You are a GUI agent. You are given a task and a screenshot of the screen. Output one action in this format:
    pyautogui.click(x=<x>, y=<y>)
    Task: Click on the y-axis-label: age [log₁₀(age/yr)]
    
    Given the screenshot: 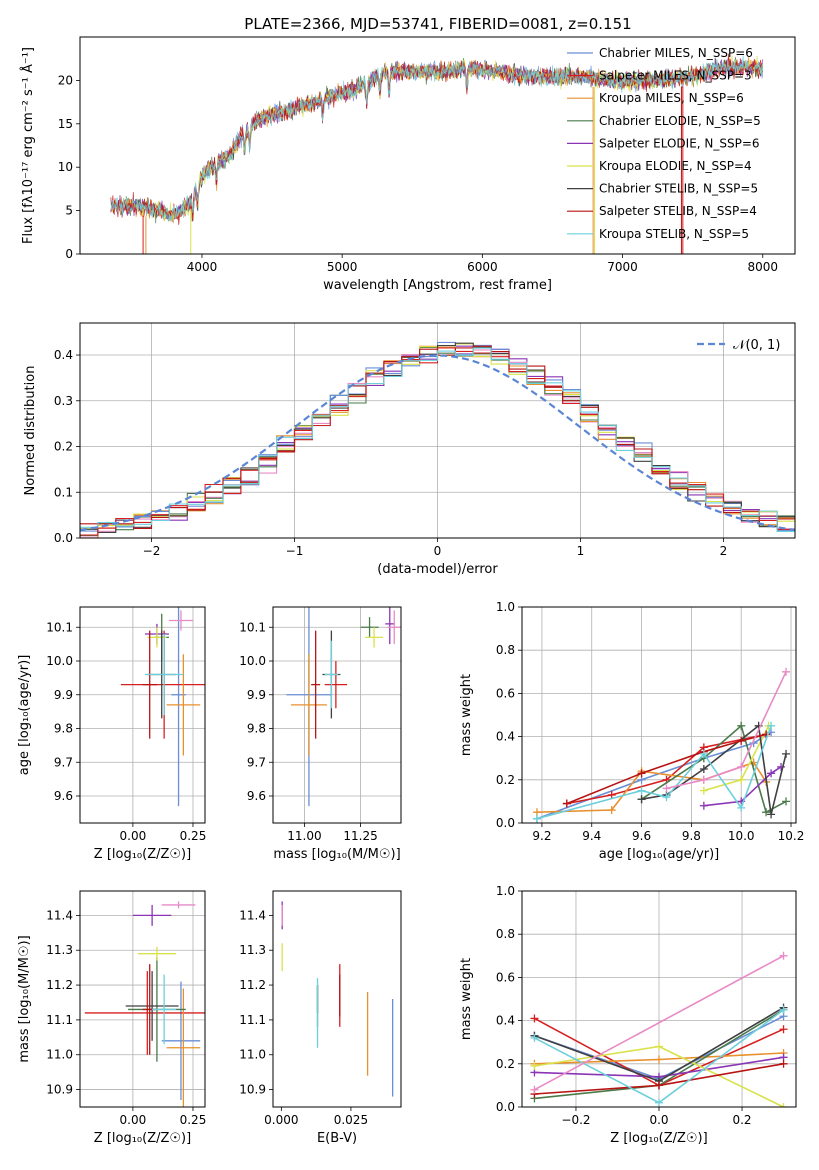 What is the action you would take?
    pyautogui.click(x=24, y=715)
    